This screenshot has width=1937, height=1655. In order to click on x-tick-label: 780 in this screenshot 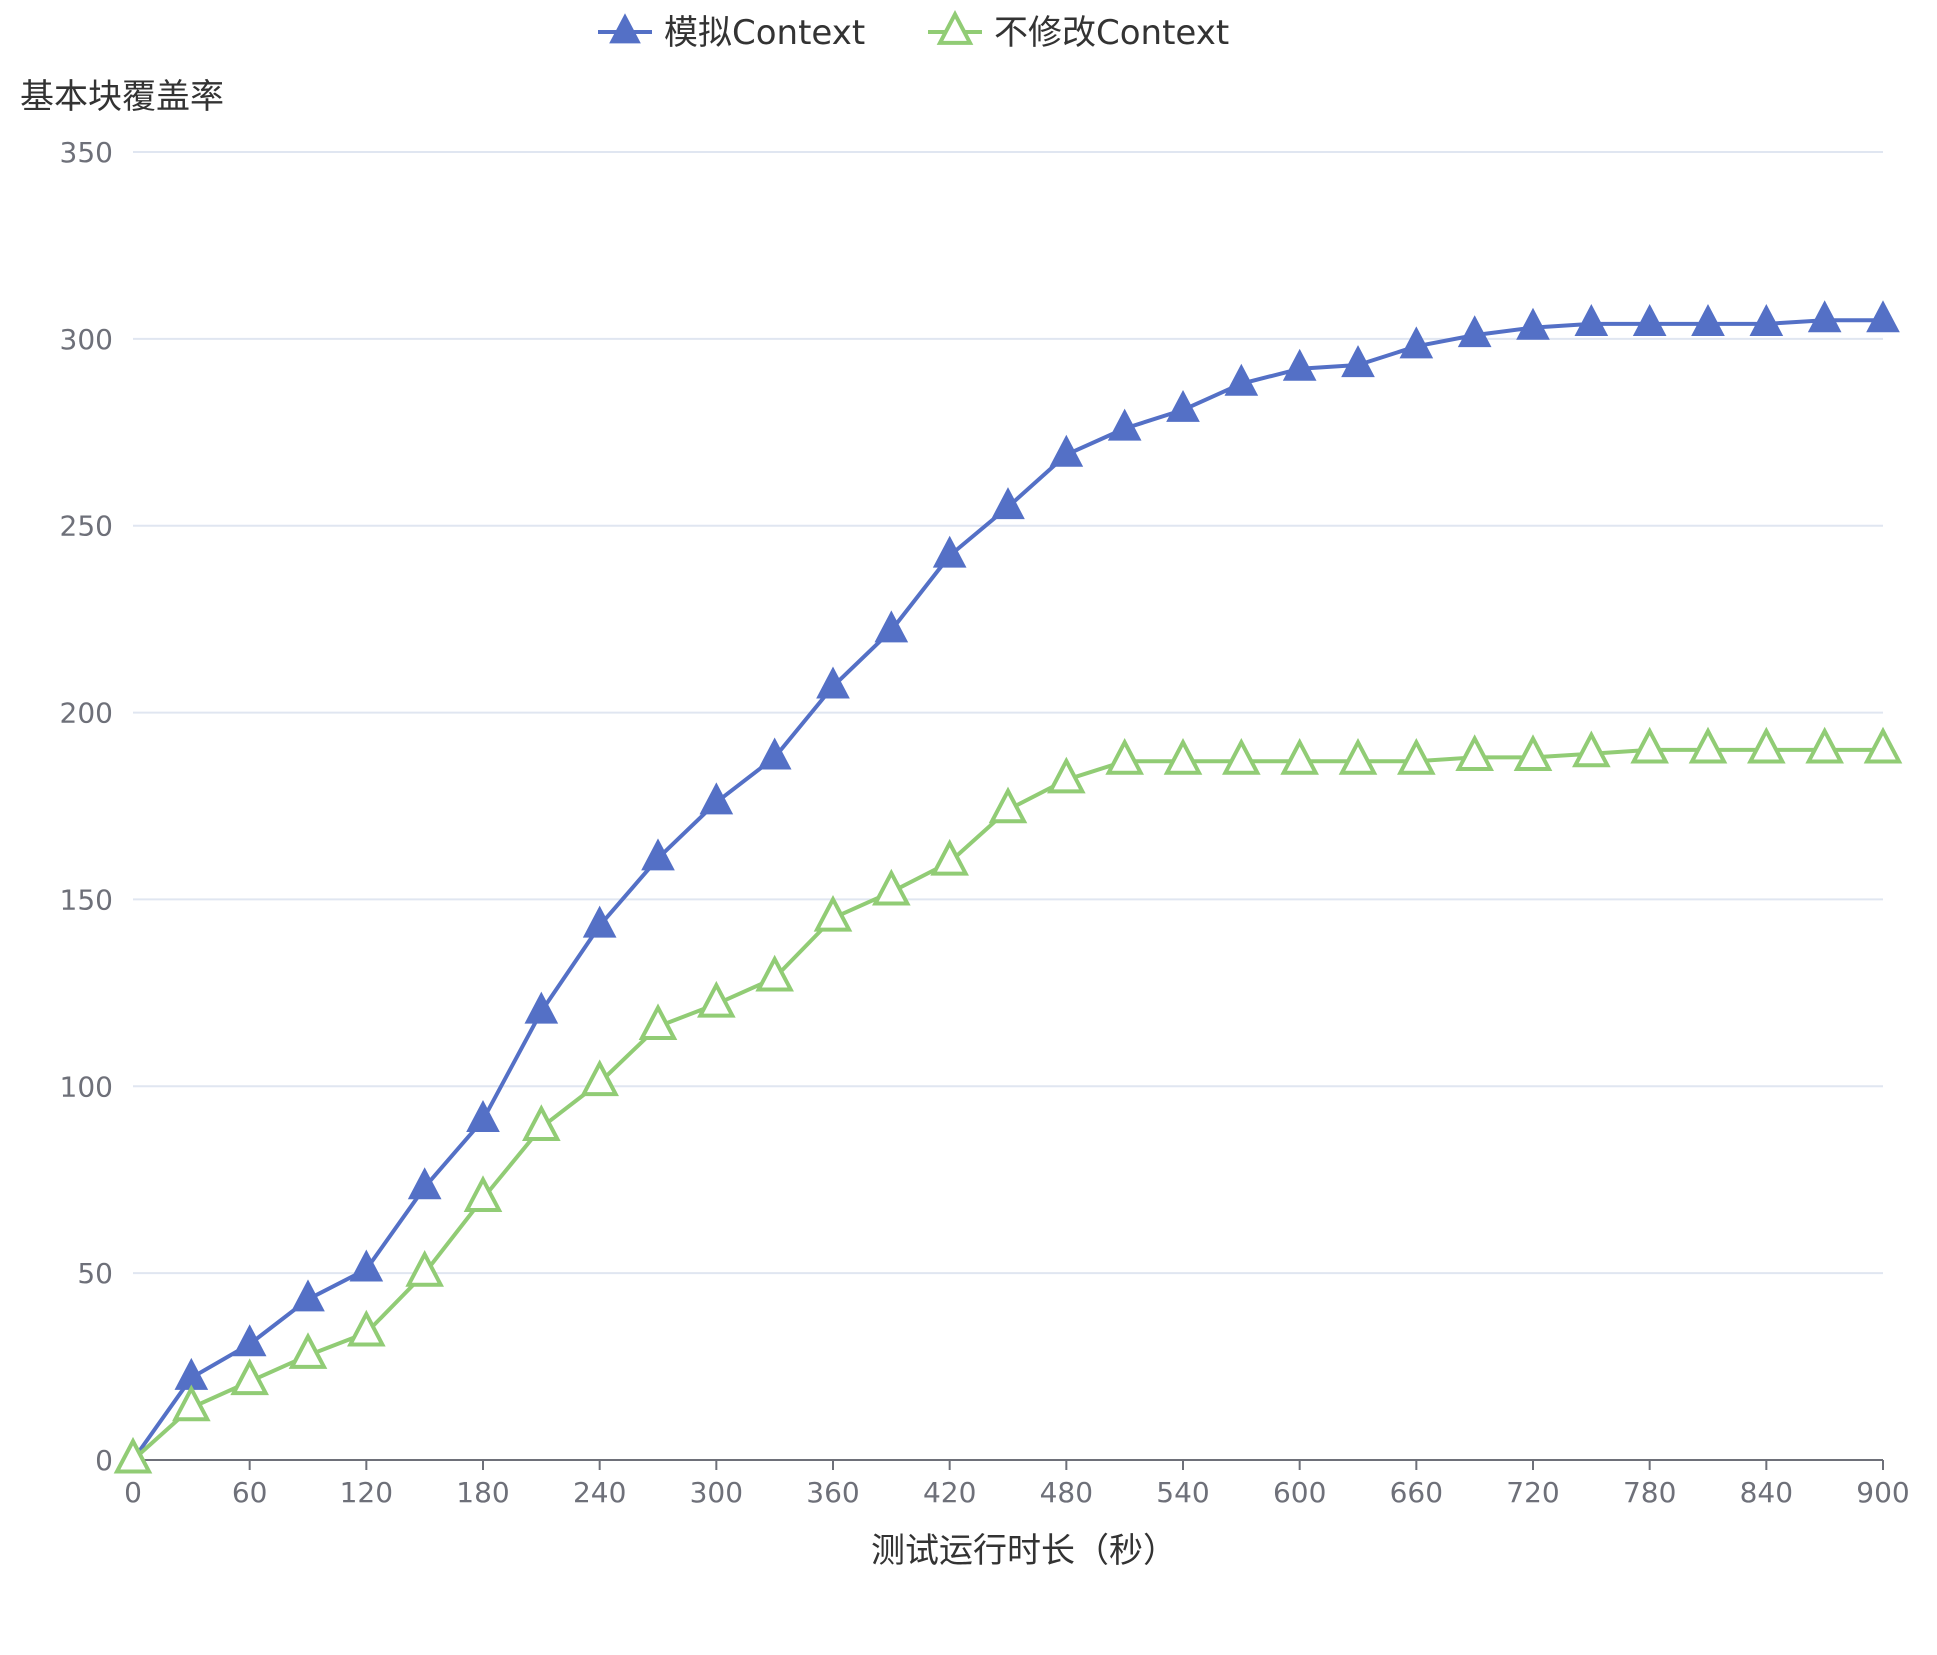, I will do `click(1649, 1492)`.